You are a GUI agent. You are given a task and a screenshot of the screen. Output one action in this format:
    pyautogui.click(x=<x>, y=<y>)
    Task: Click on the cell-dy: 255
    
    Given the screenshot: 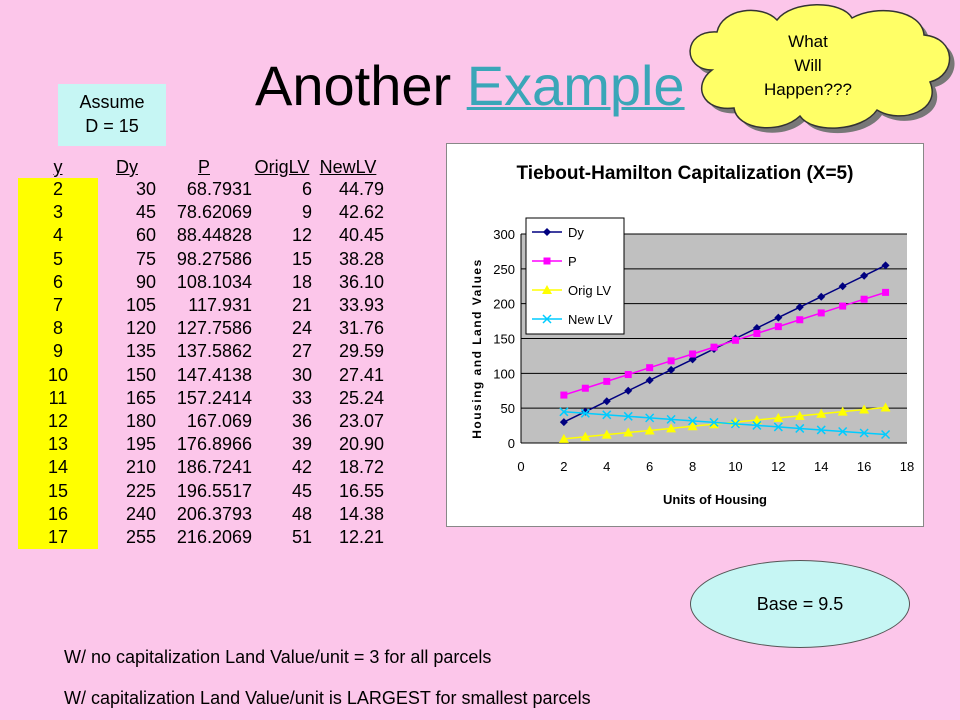 What is the action you would take?
    pyautogui.click(x=140, y=536)
    